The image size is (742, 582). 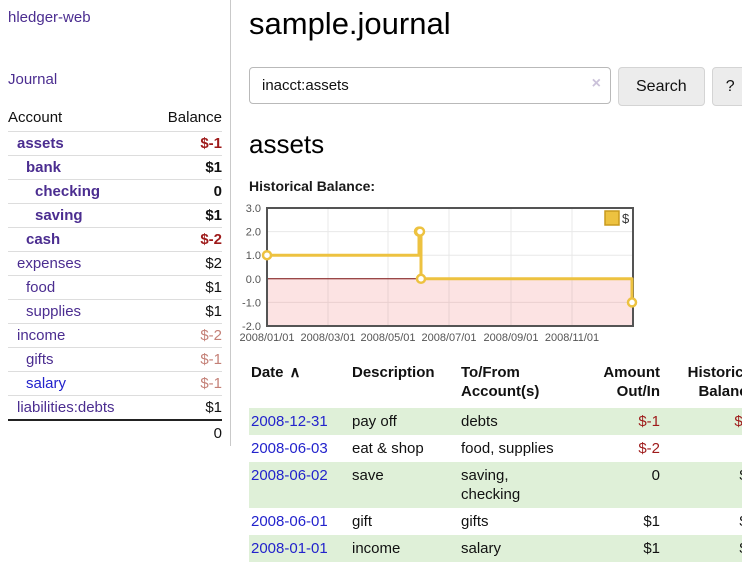 What do you see at coordinates (374, 421) in the screenshot?
I see `transaction-description: pay off` at bounding box center [374, 421].